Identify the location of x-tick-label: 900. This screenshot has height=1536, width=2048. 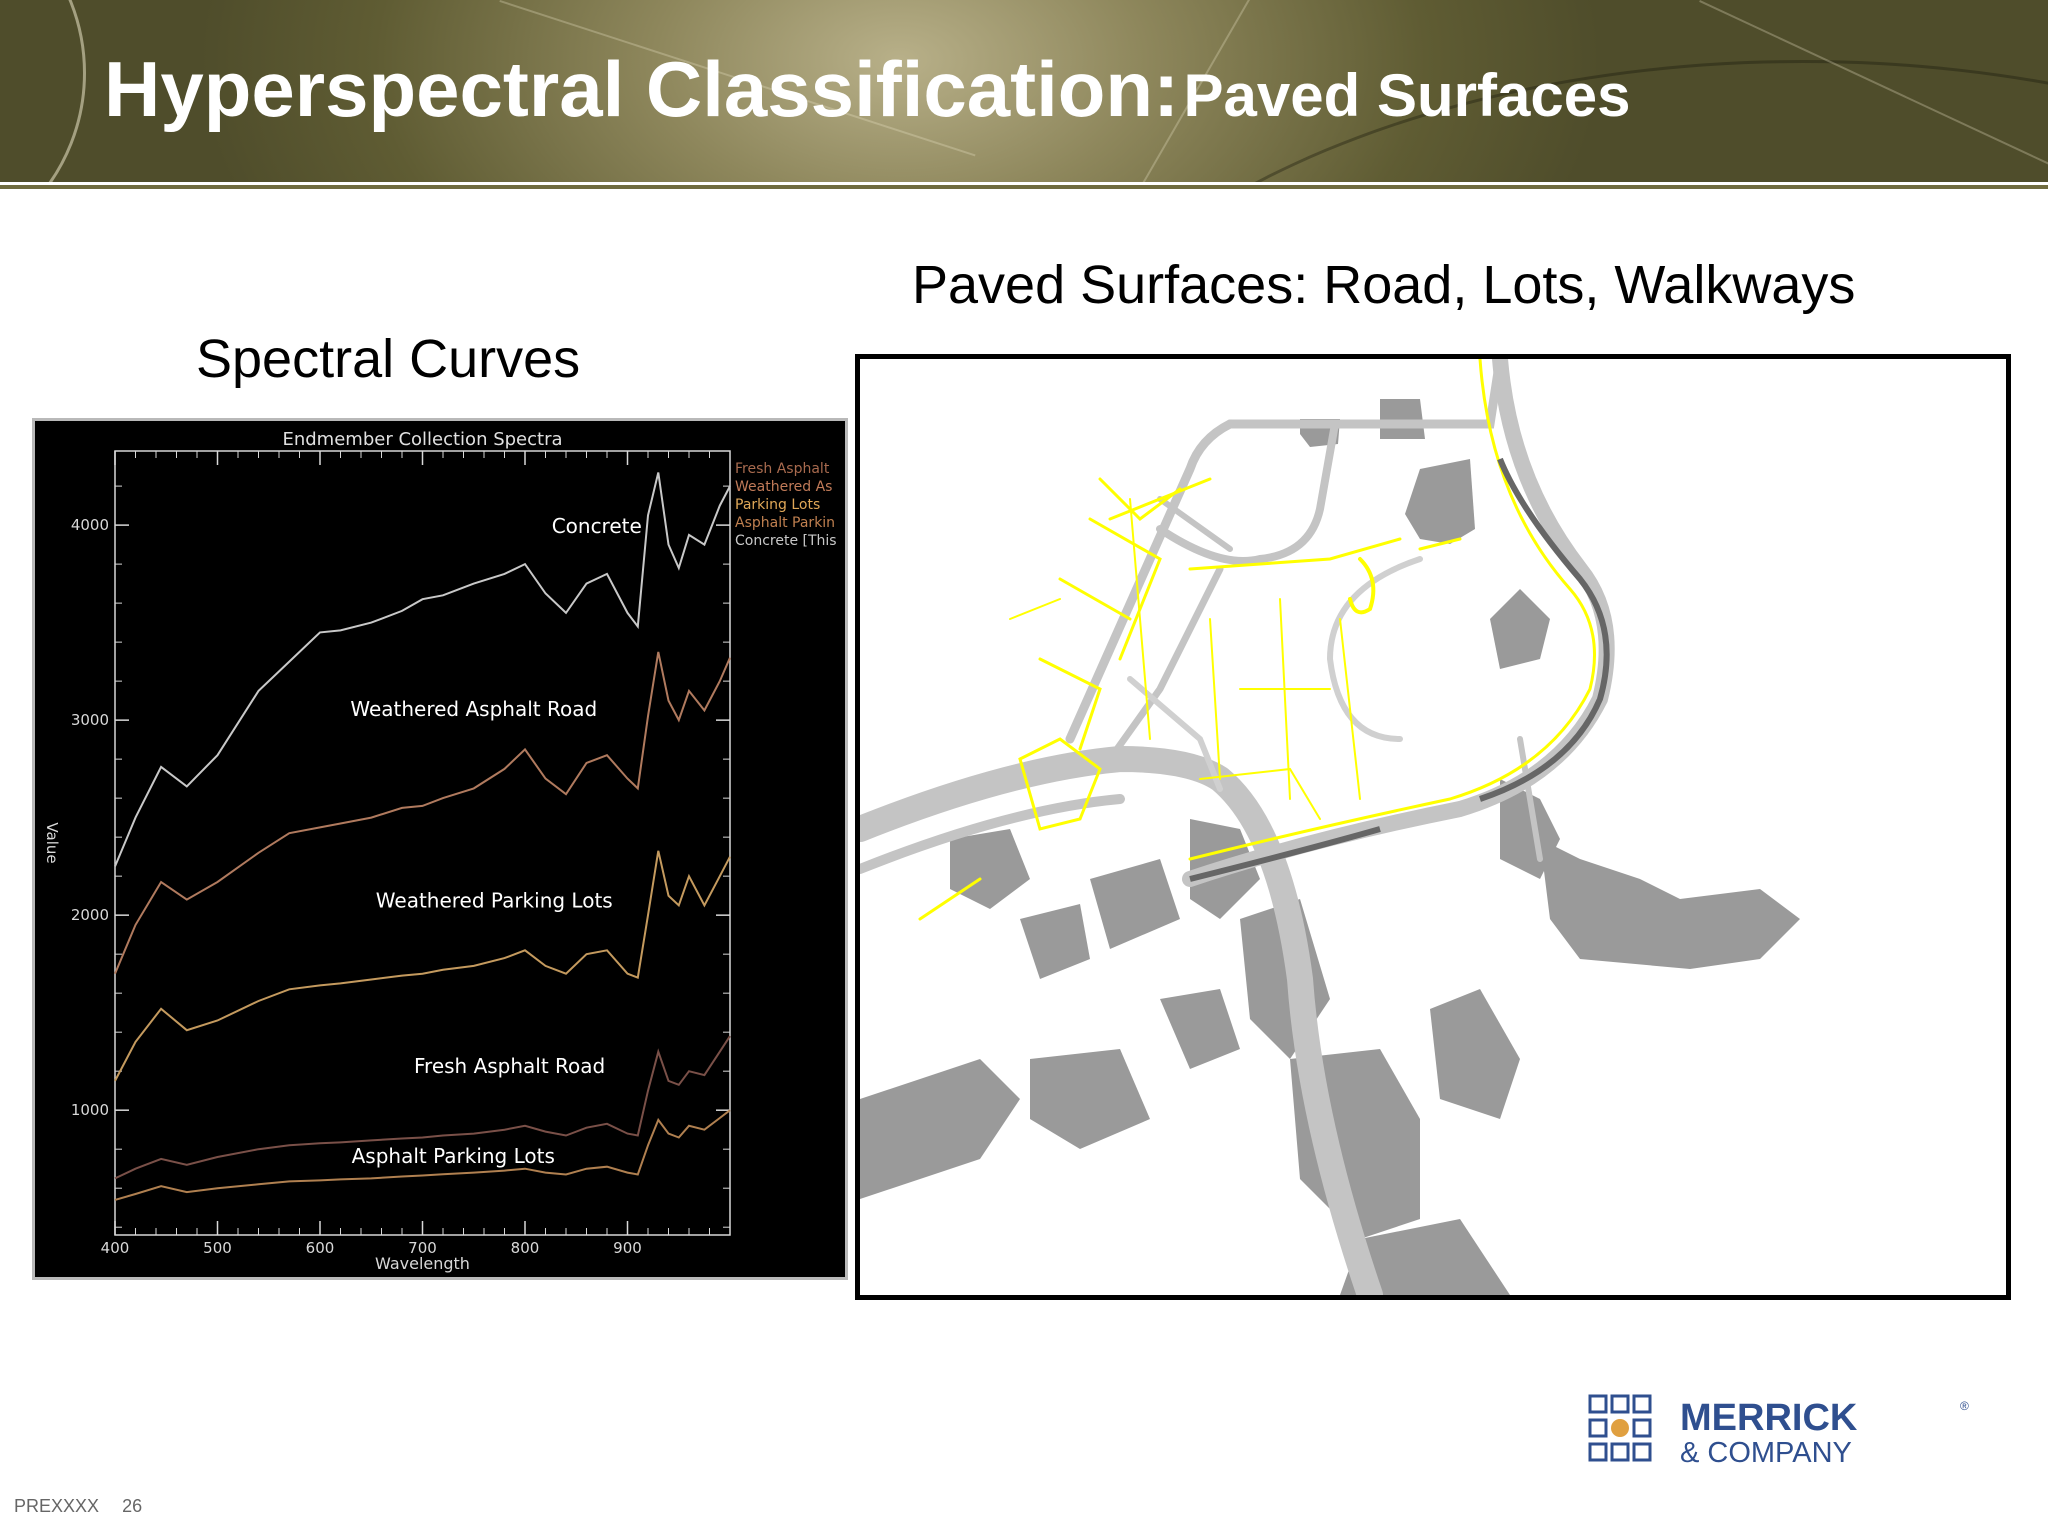
(627, 1248).